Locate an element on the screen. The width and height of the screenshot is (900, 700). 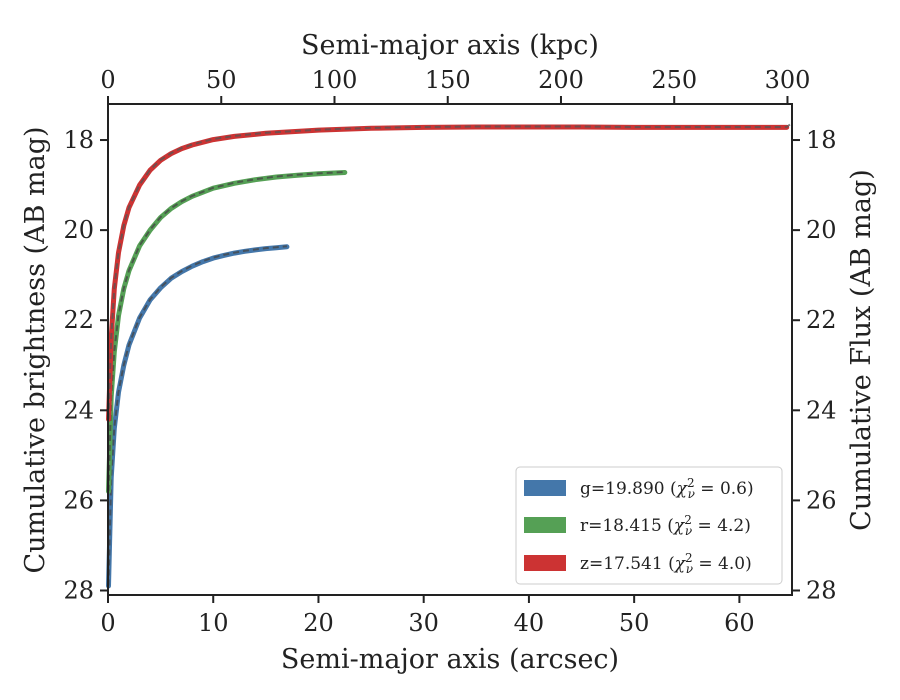
y-axis-title-right: Cumulative Flux (AB mag) is located at coordinates (861, 350).